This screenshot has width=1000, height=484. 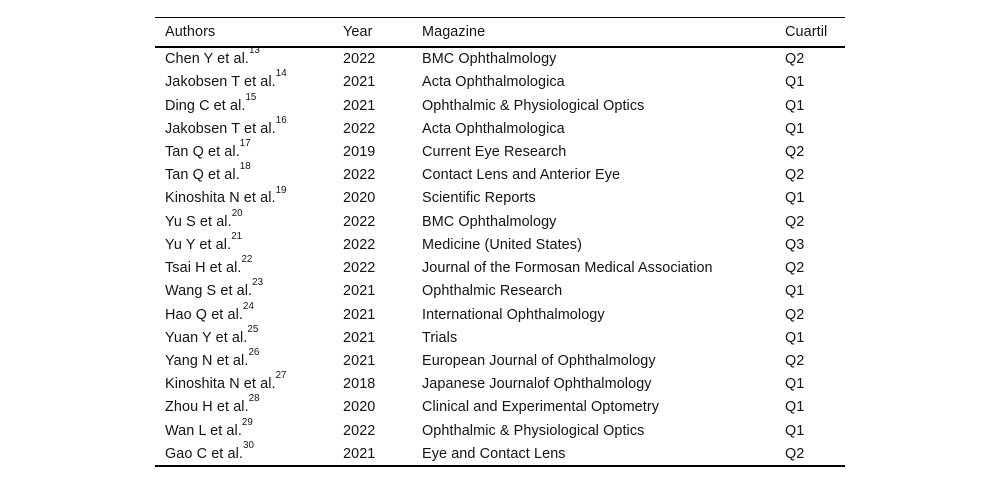 I want to click on reference-superscript: 27, so click(x=281, y=376).